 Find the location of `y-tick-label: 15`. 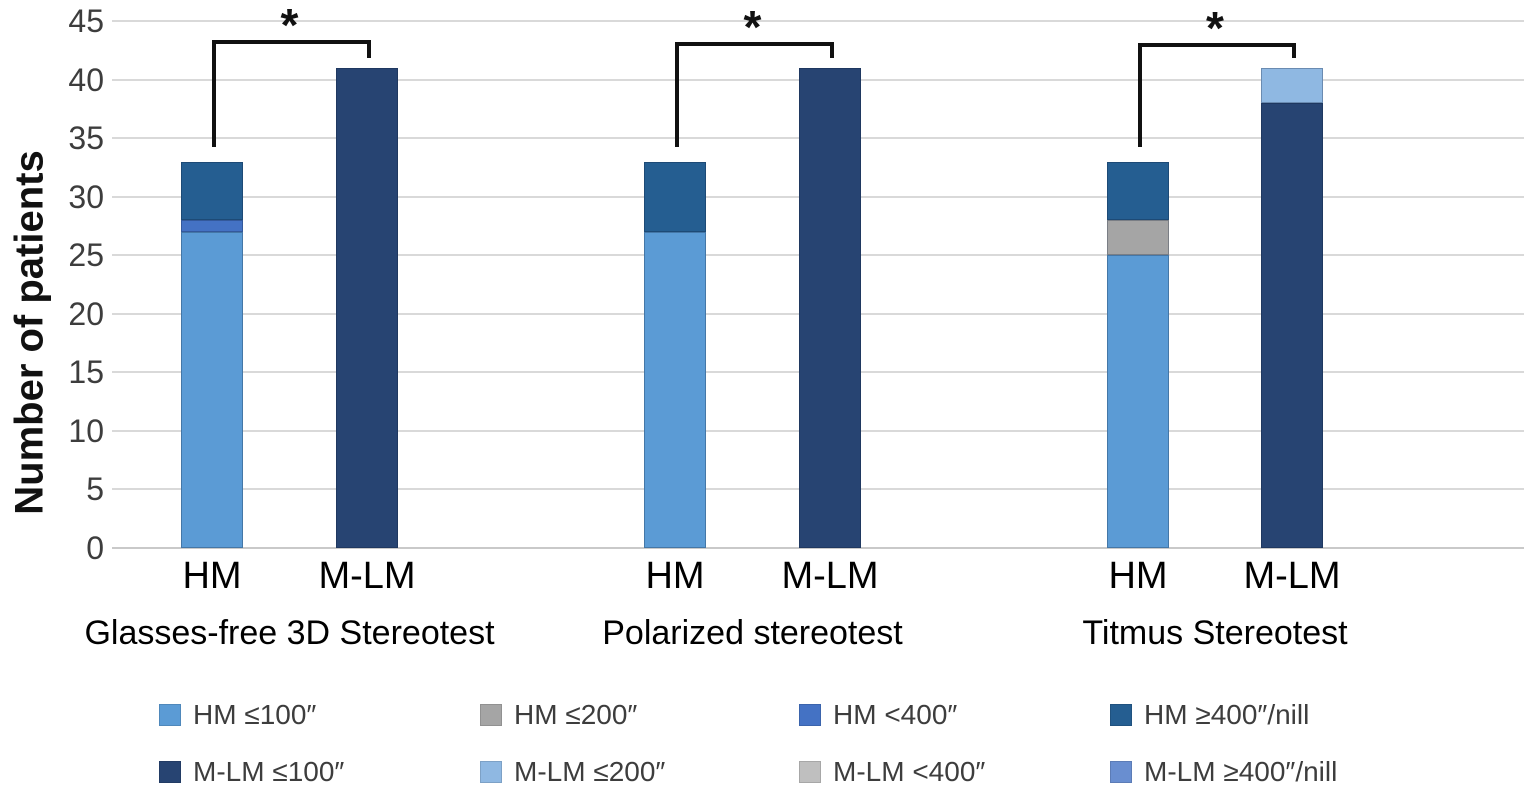

y-tick-label: 15 is located at coordinates (86, 372).